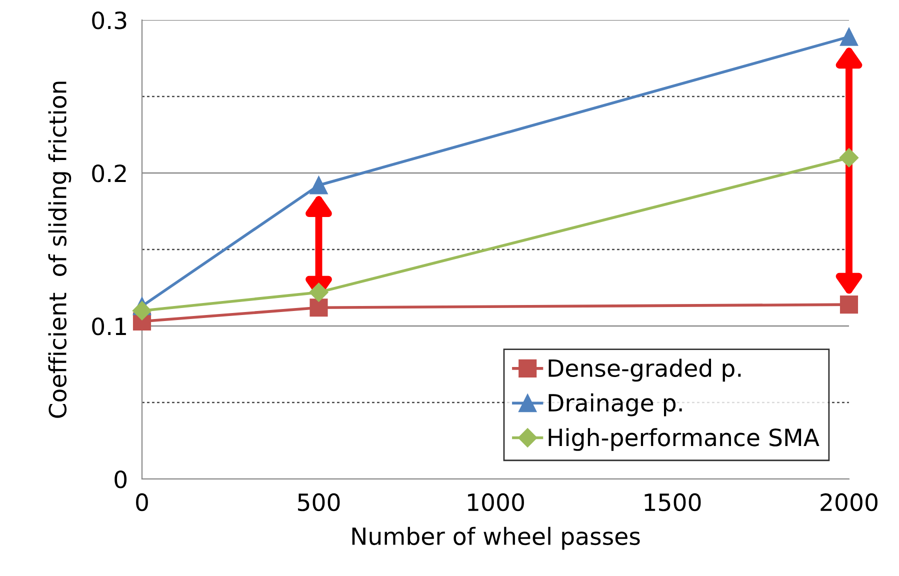 The width and height of the screenshot is (899, 576). What do you see at coordinates (496, 538) in the screenshot?
I see `x-axis-title: Number of wheel passes` at bounding box center [496, 538].